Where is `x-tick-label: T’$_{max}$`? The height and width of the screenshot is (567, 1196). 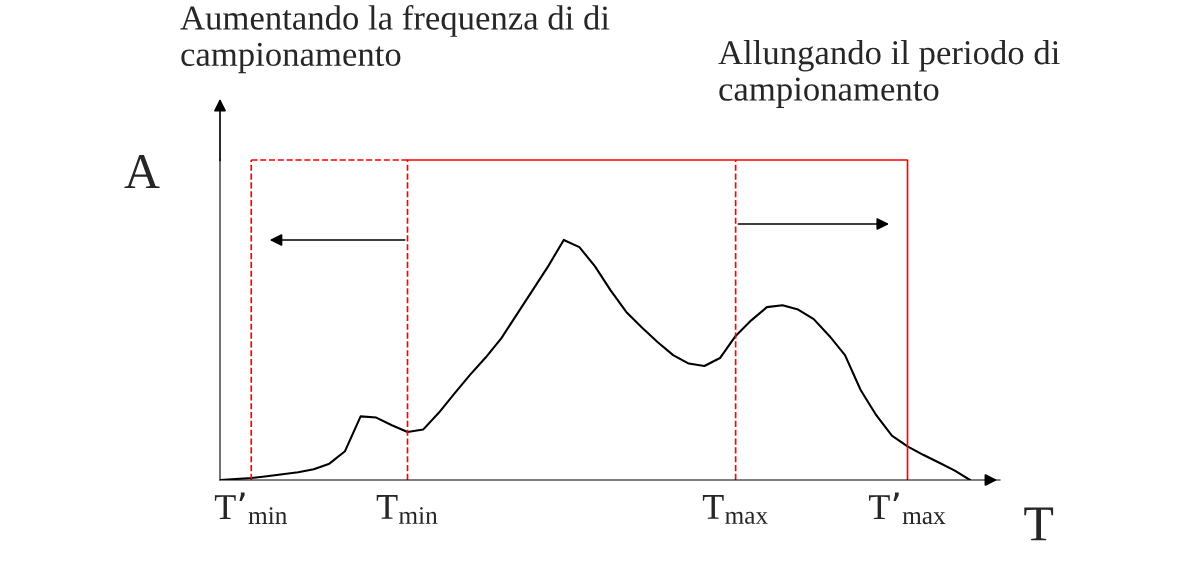 x-tick-label: T’$_{max}$ is located at coordinates (907, 508).